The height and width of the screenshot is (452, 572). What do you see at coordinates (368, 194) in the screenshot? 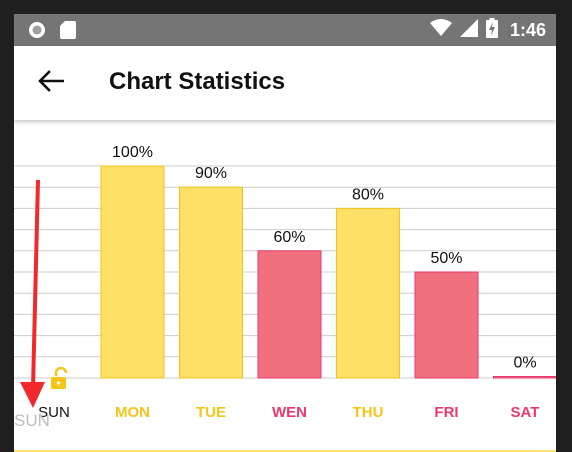
I see `value-label-thu: 80%` at bounding box center [368, 194].